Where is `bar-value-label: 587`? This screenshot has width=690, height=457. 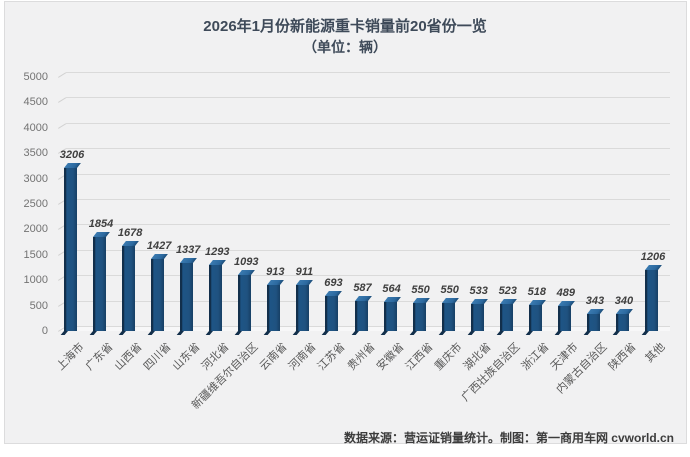
bar-value-label: 587 is located at coordinates (362, 288).